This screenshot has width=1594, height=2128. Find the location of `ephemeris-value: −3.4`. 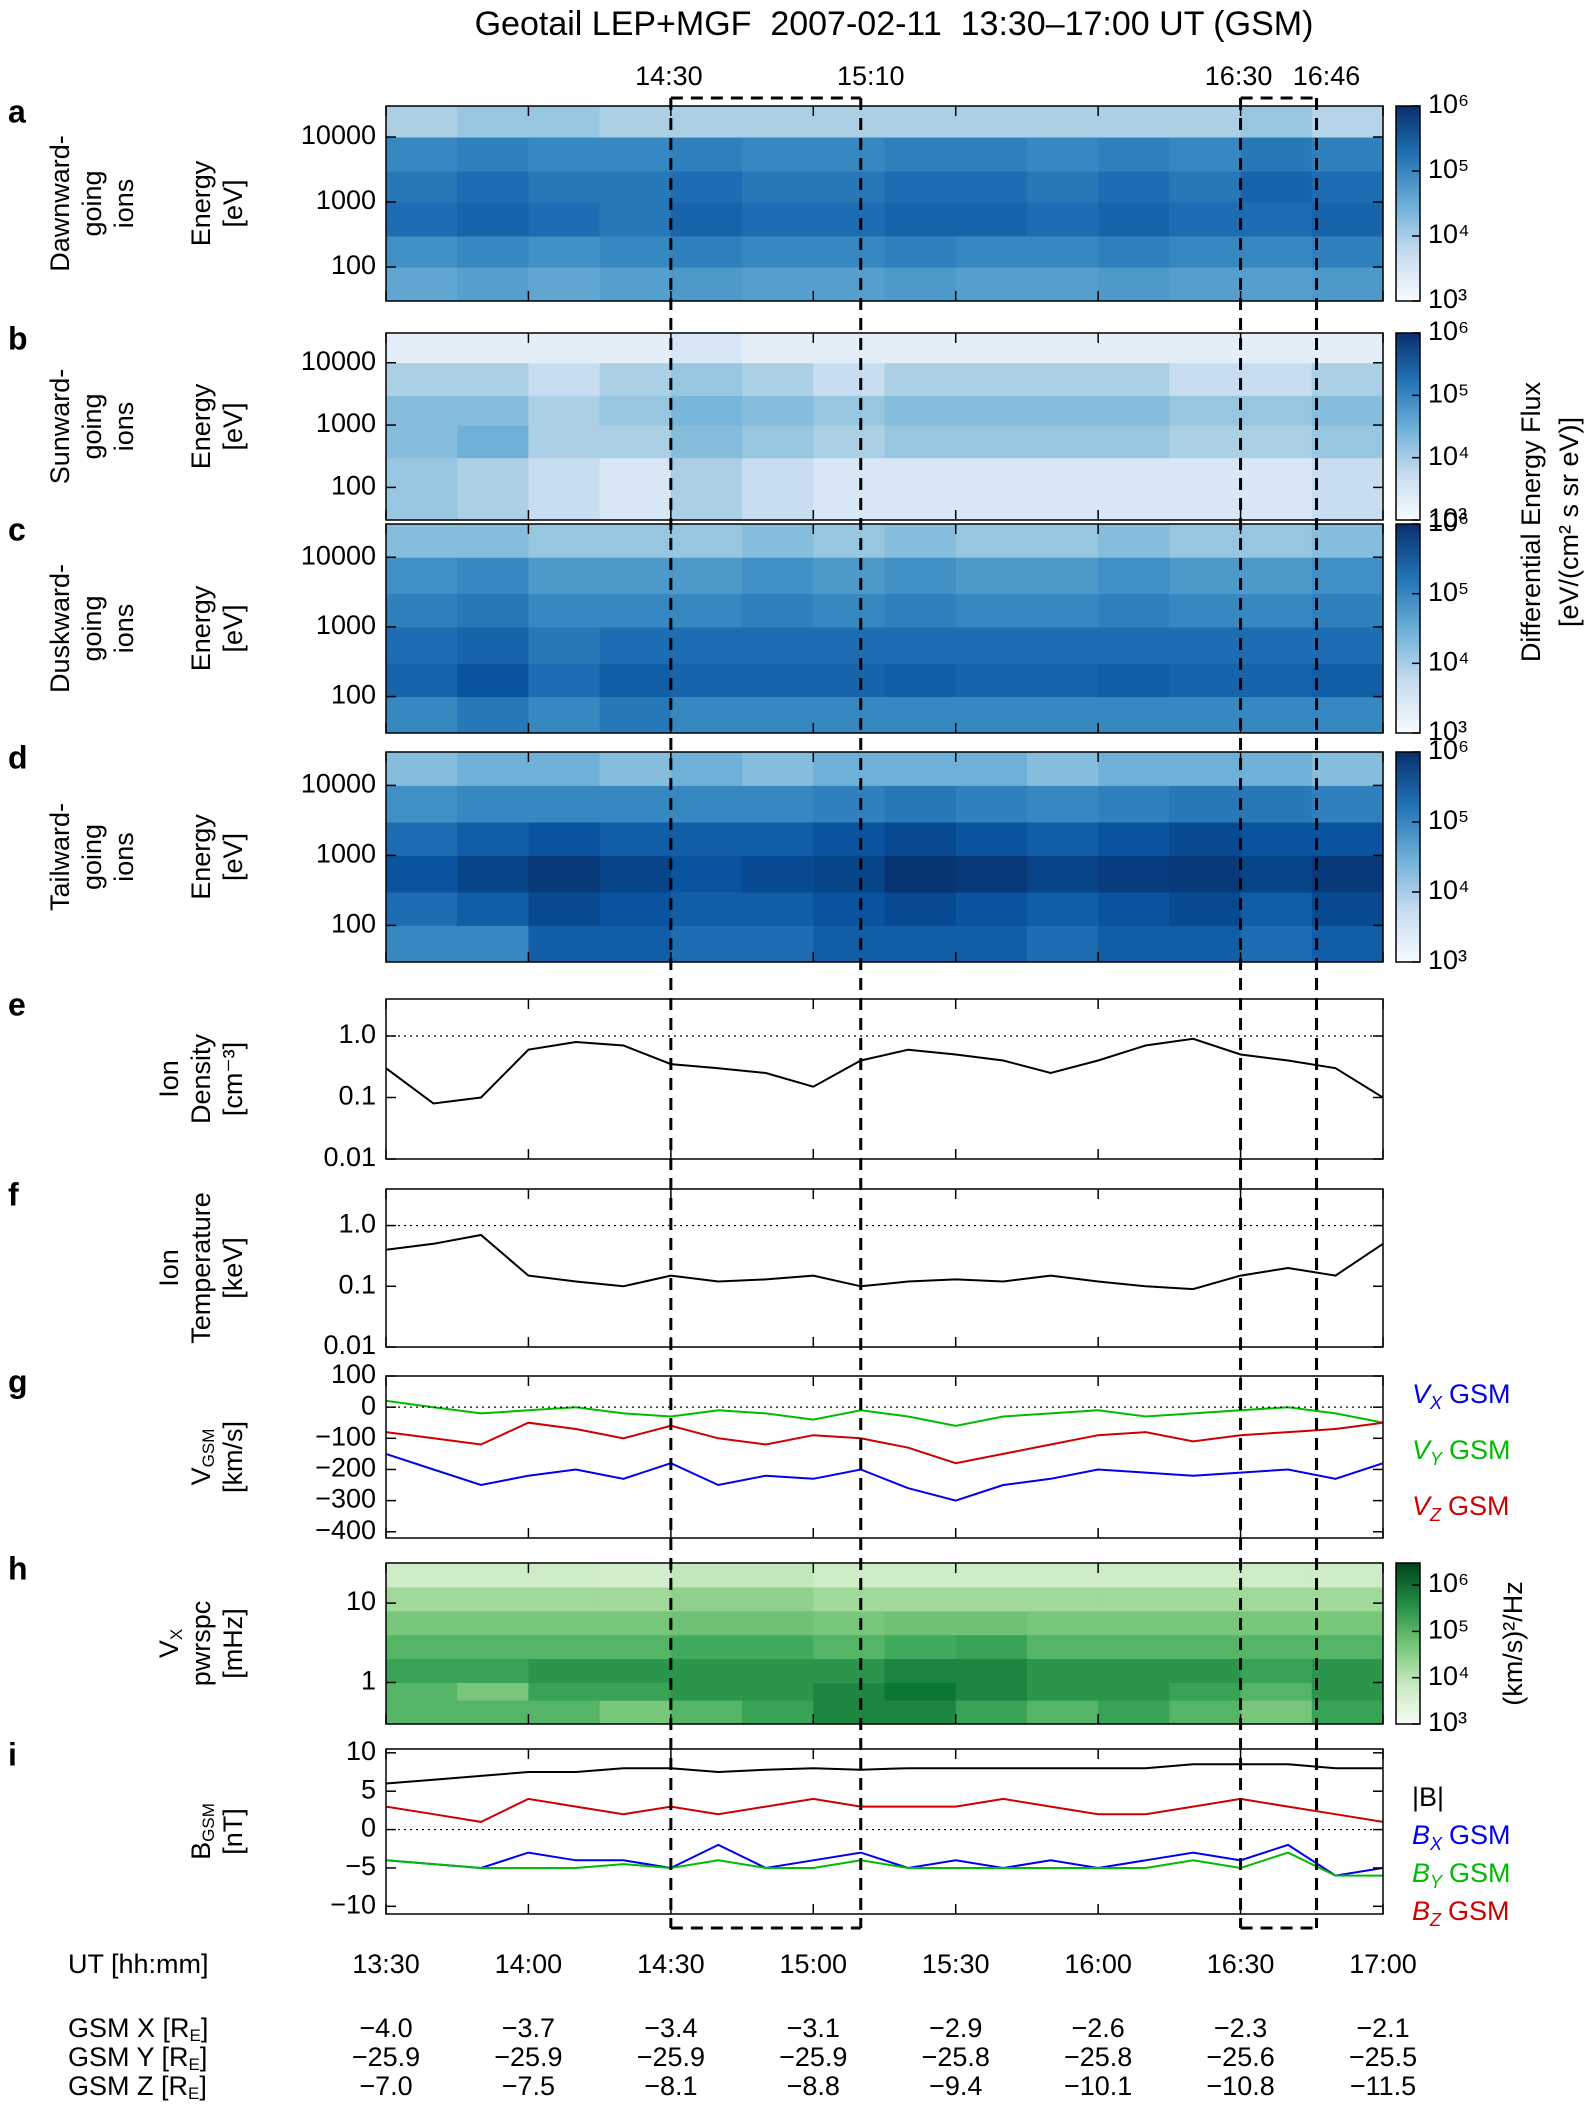

ephemeris-value: −3.4 is located at coordinates (670, 2028).